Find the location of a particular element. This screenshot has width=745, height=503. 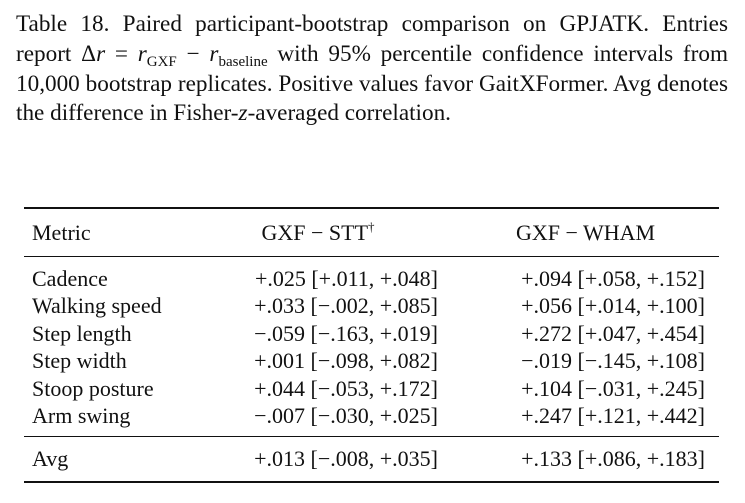

table-header-row: Metric GXF − STT† GXF − WHAM is located at coordinates (371, 232).